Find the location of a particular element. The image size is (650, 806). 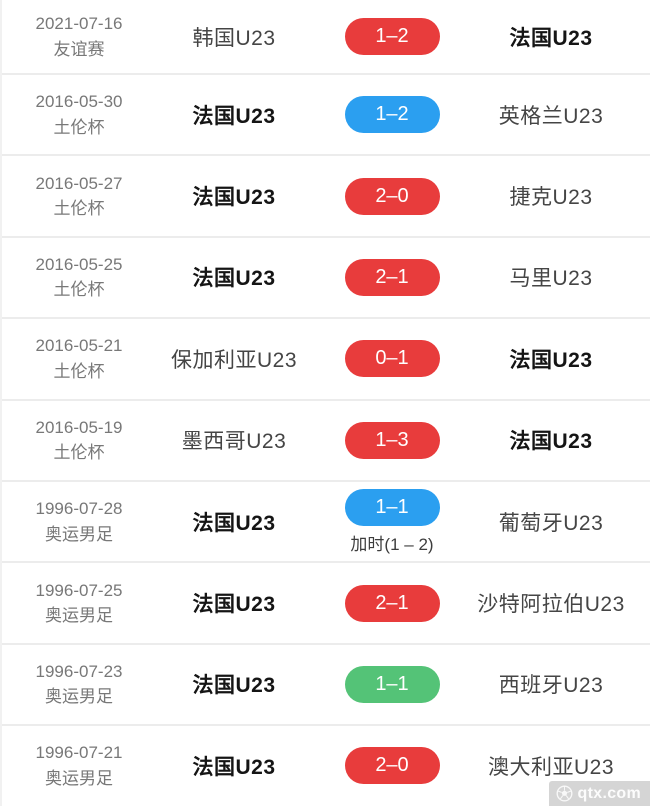

match-row: 2016-05-27 土伦杯 法国U23 2–0 捷克U23 is located at coordinates (326, 194).